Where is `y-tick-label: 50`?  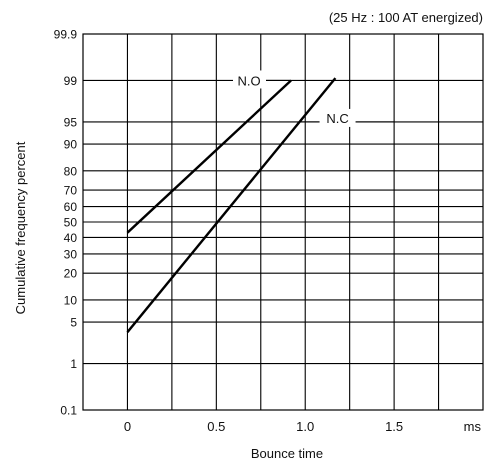
y-tick-label: 50 is located at coordinates (71, 223).